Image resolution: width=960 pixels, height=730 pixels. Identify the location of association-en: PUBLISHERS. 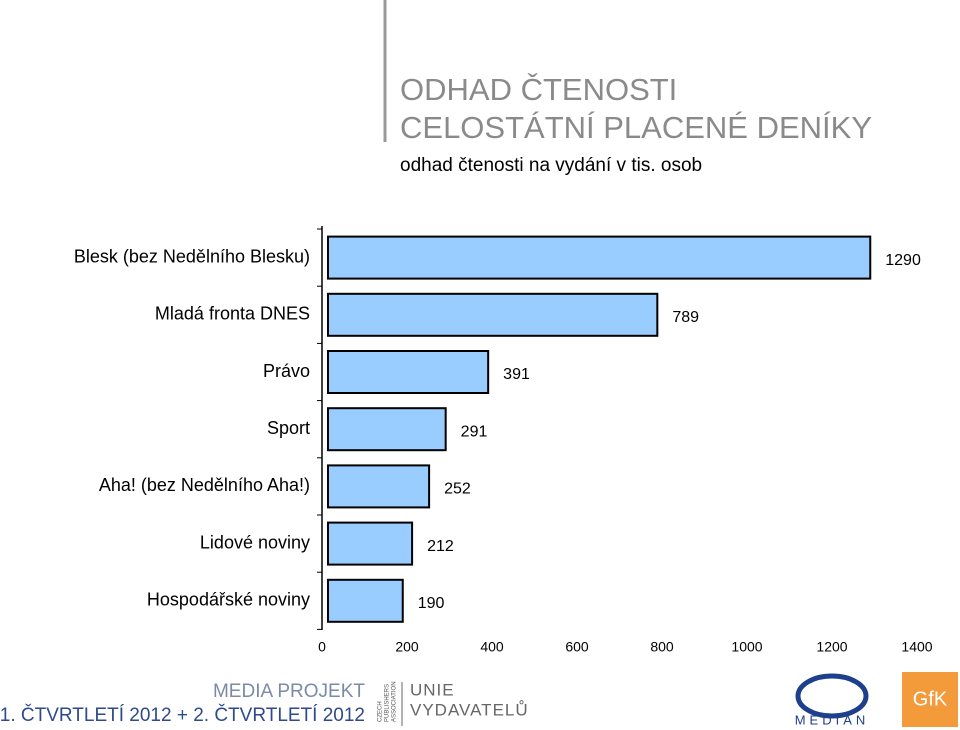
(388, 703).